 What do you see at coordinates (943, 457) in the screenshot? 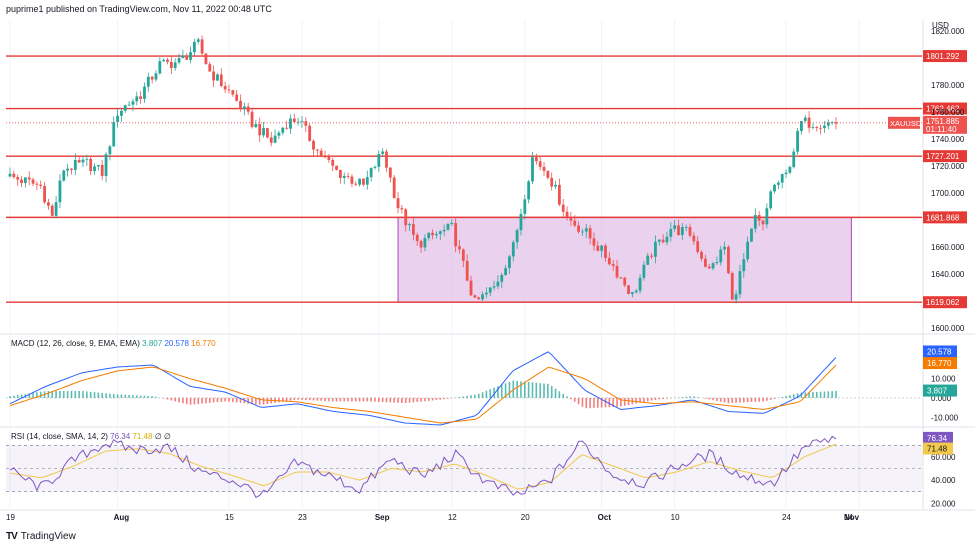
I see `rsi-tick-label: 60.000` at bounding box center [943, 457].